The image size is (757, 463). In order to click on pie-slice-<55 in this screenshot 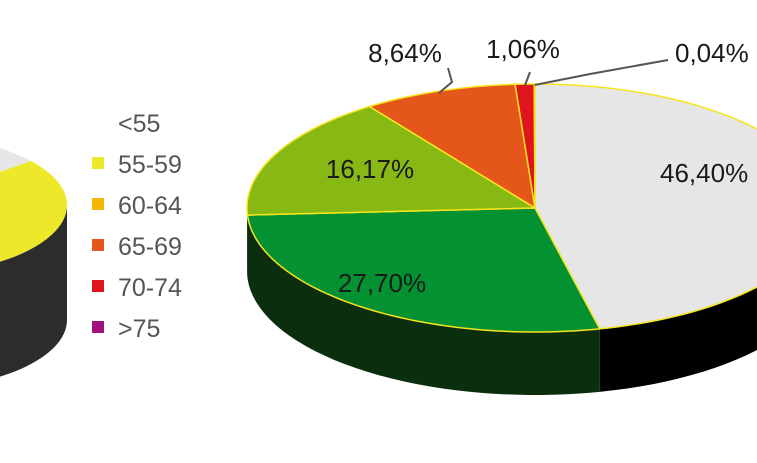, I will do `click(15, 160)`.